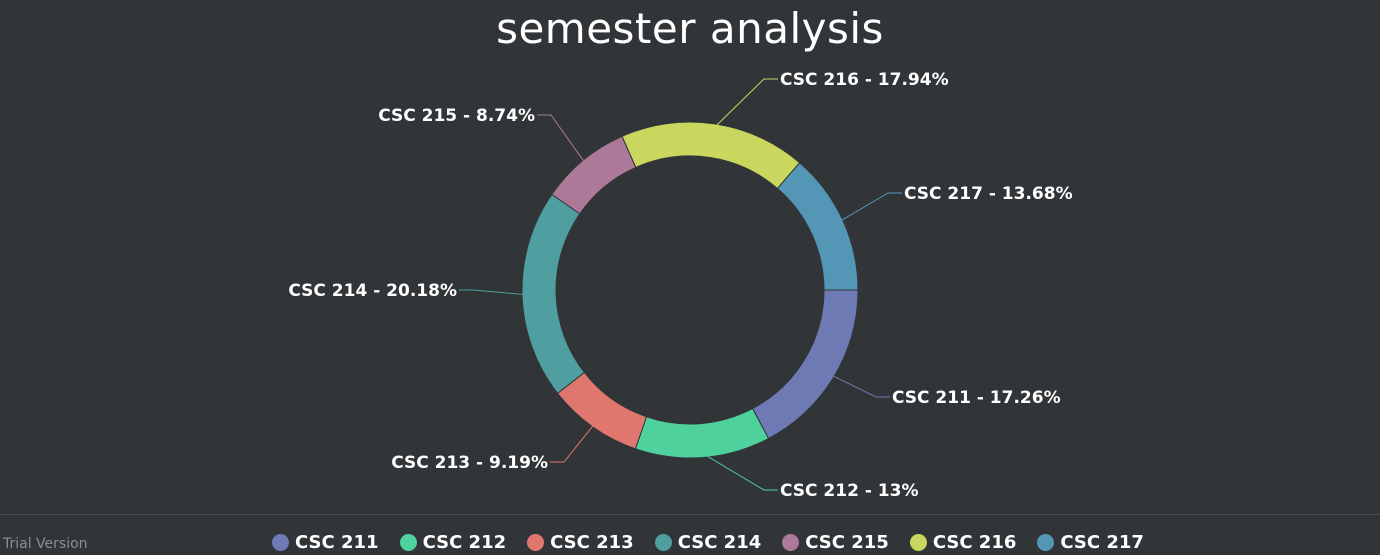  Describe the element at coordinates (849, 491) in the screenshot. I see `slice-label-csc-212: CSC 212 - 13%` at that location.